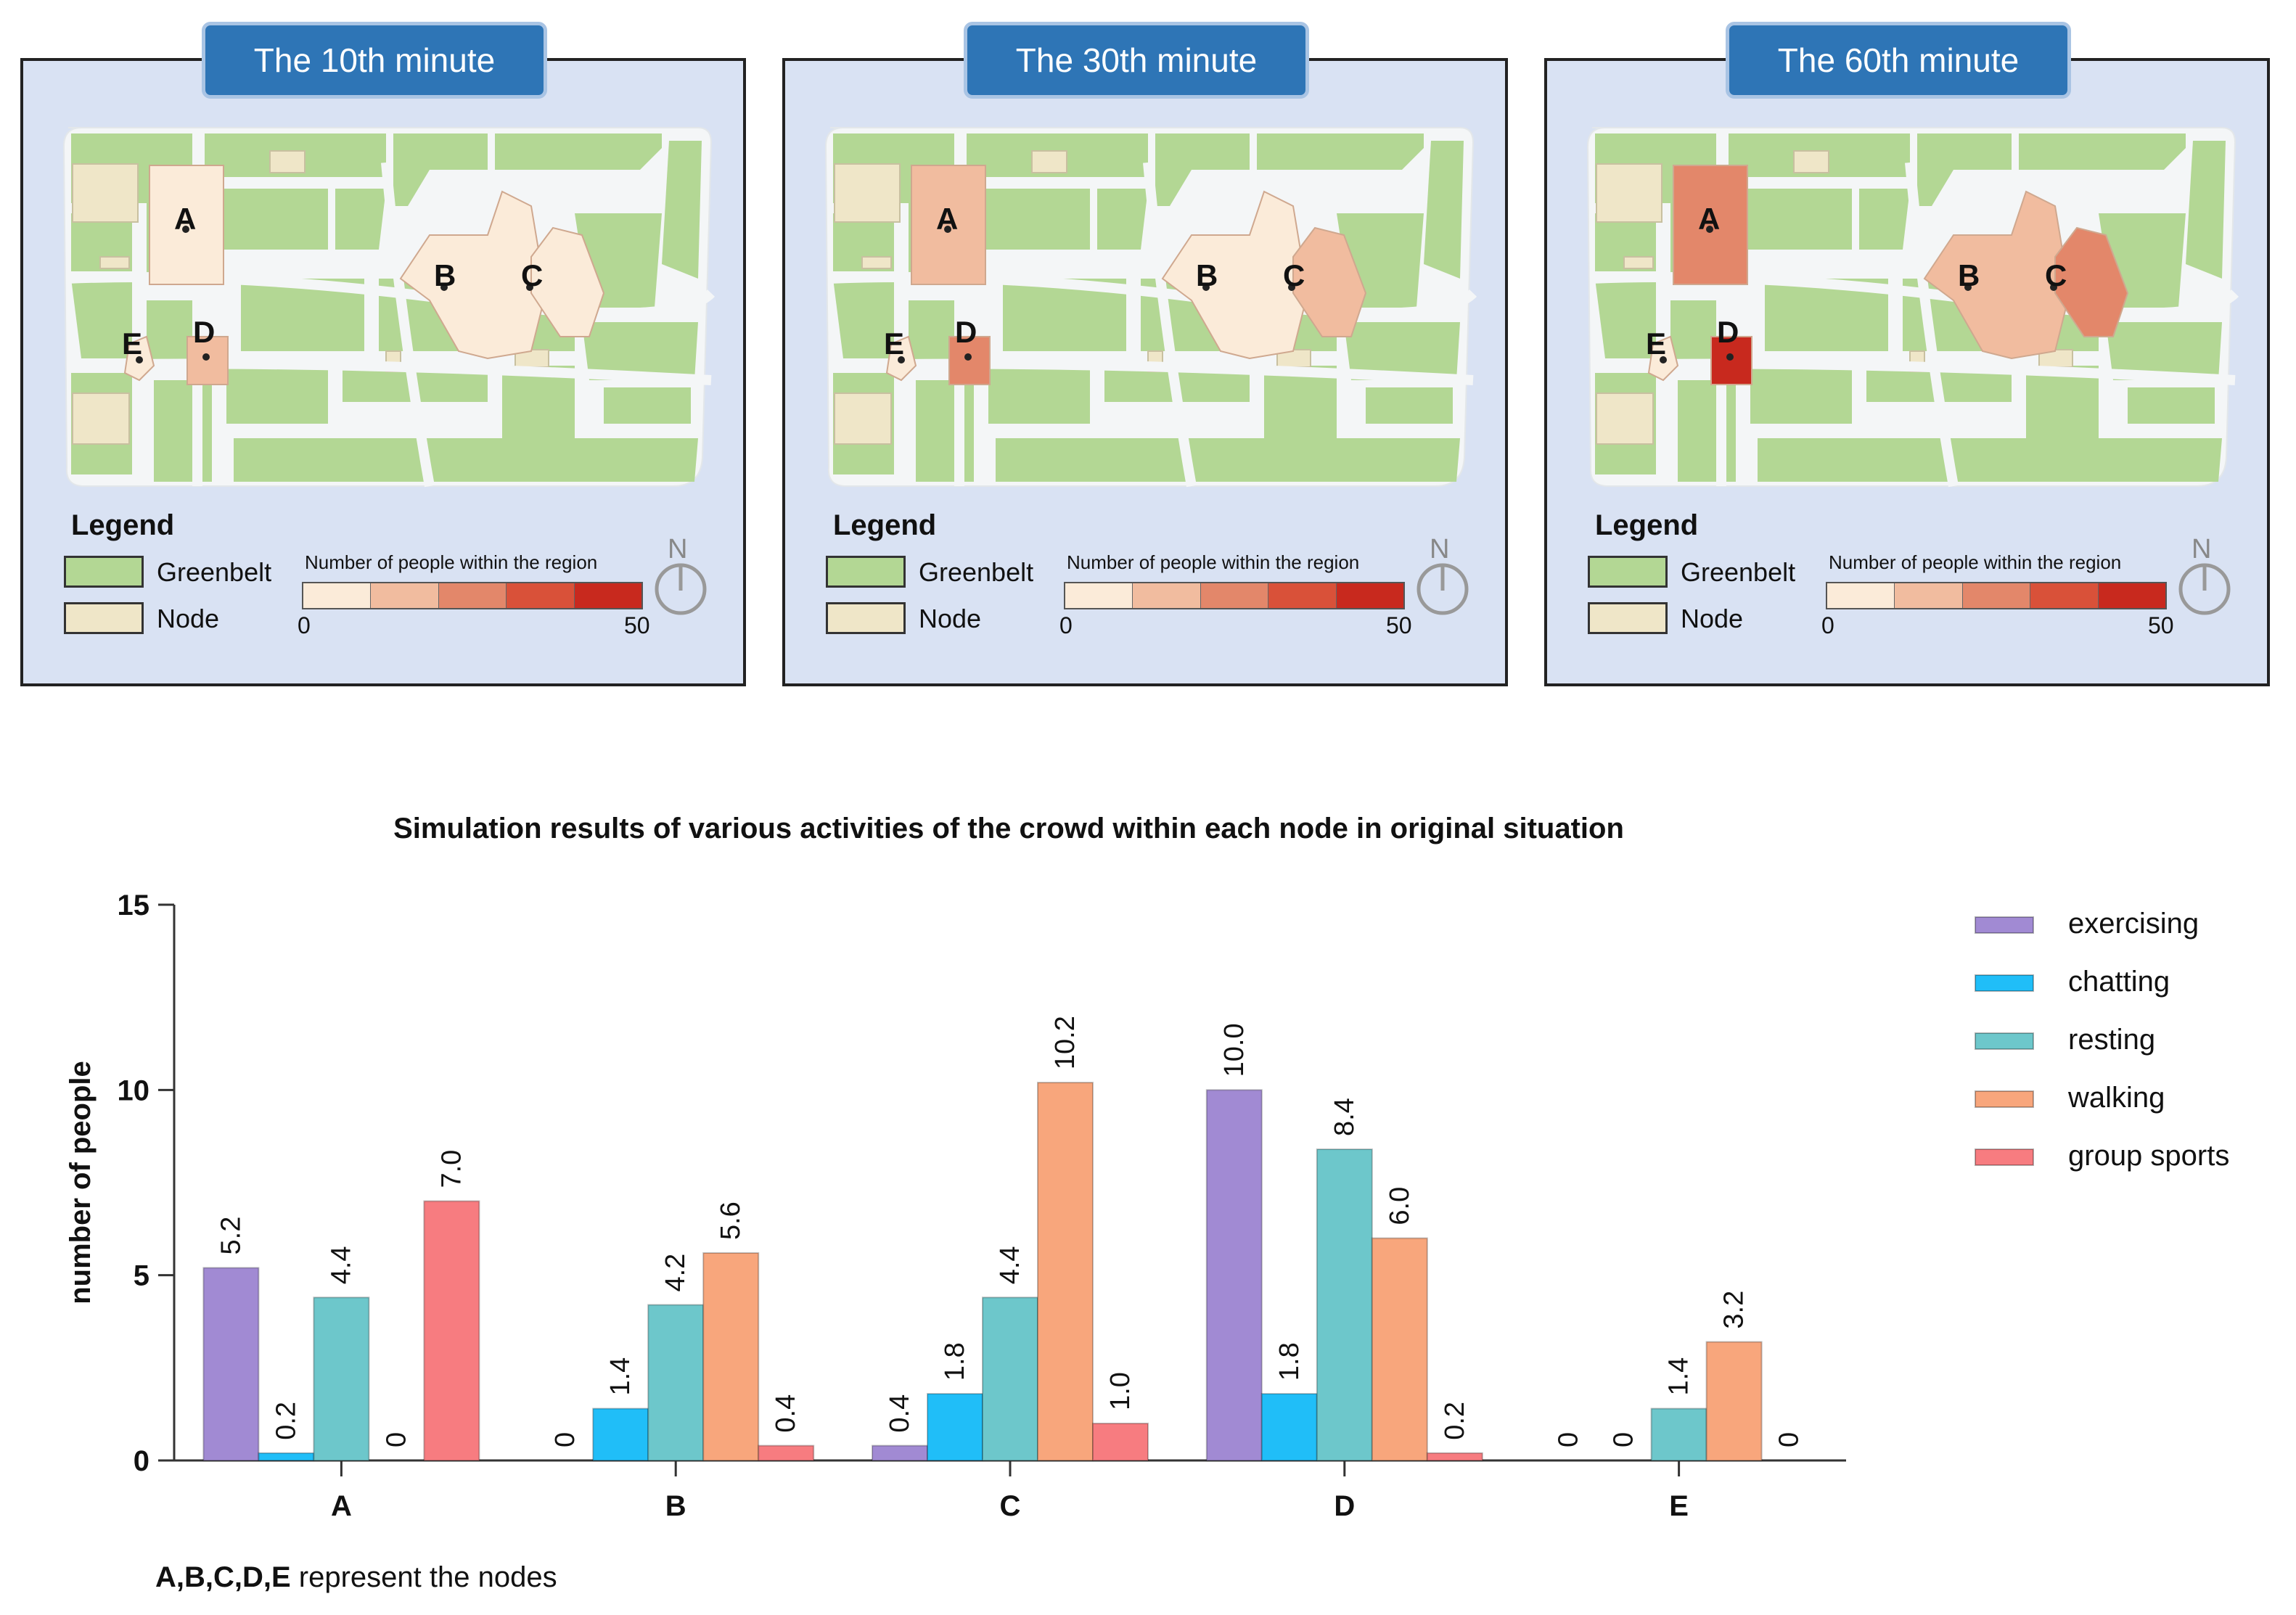 This screenshot has height=1615, width=2296. I want to click on data-label: 10.2, so click(1065, 1042).